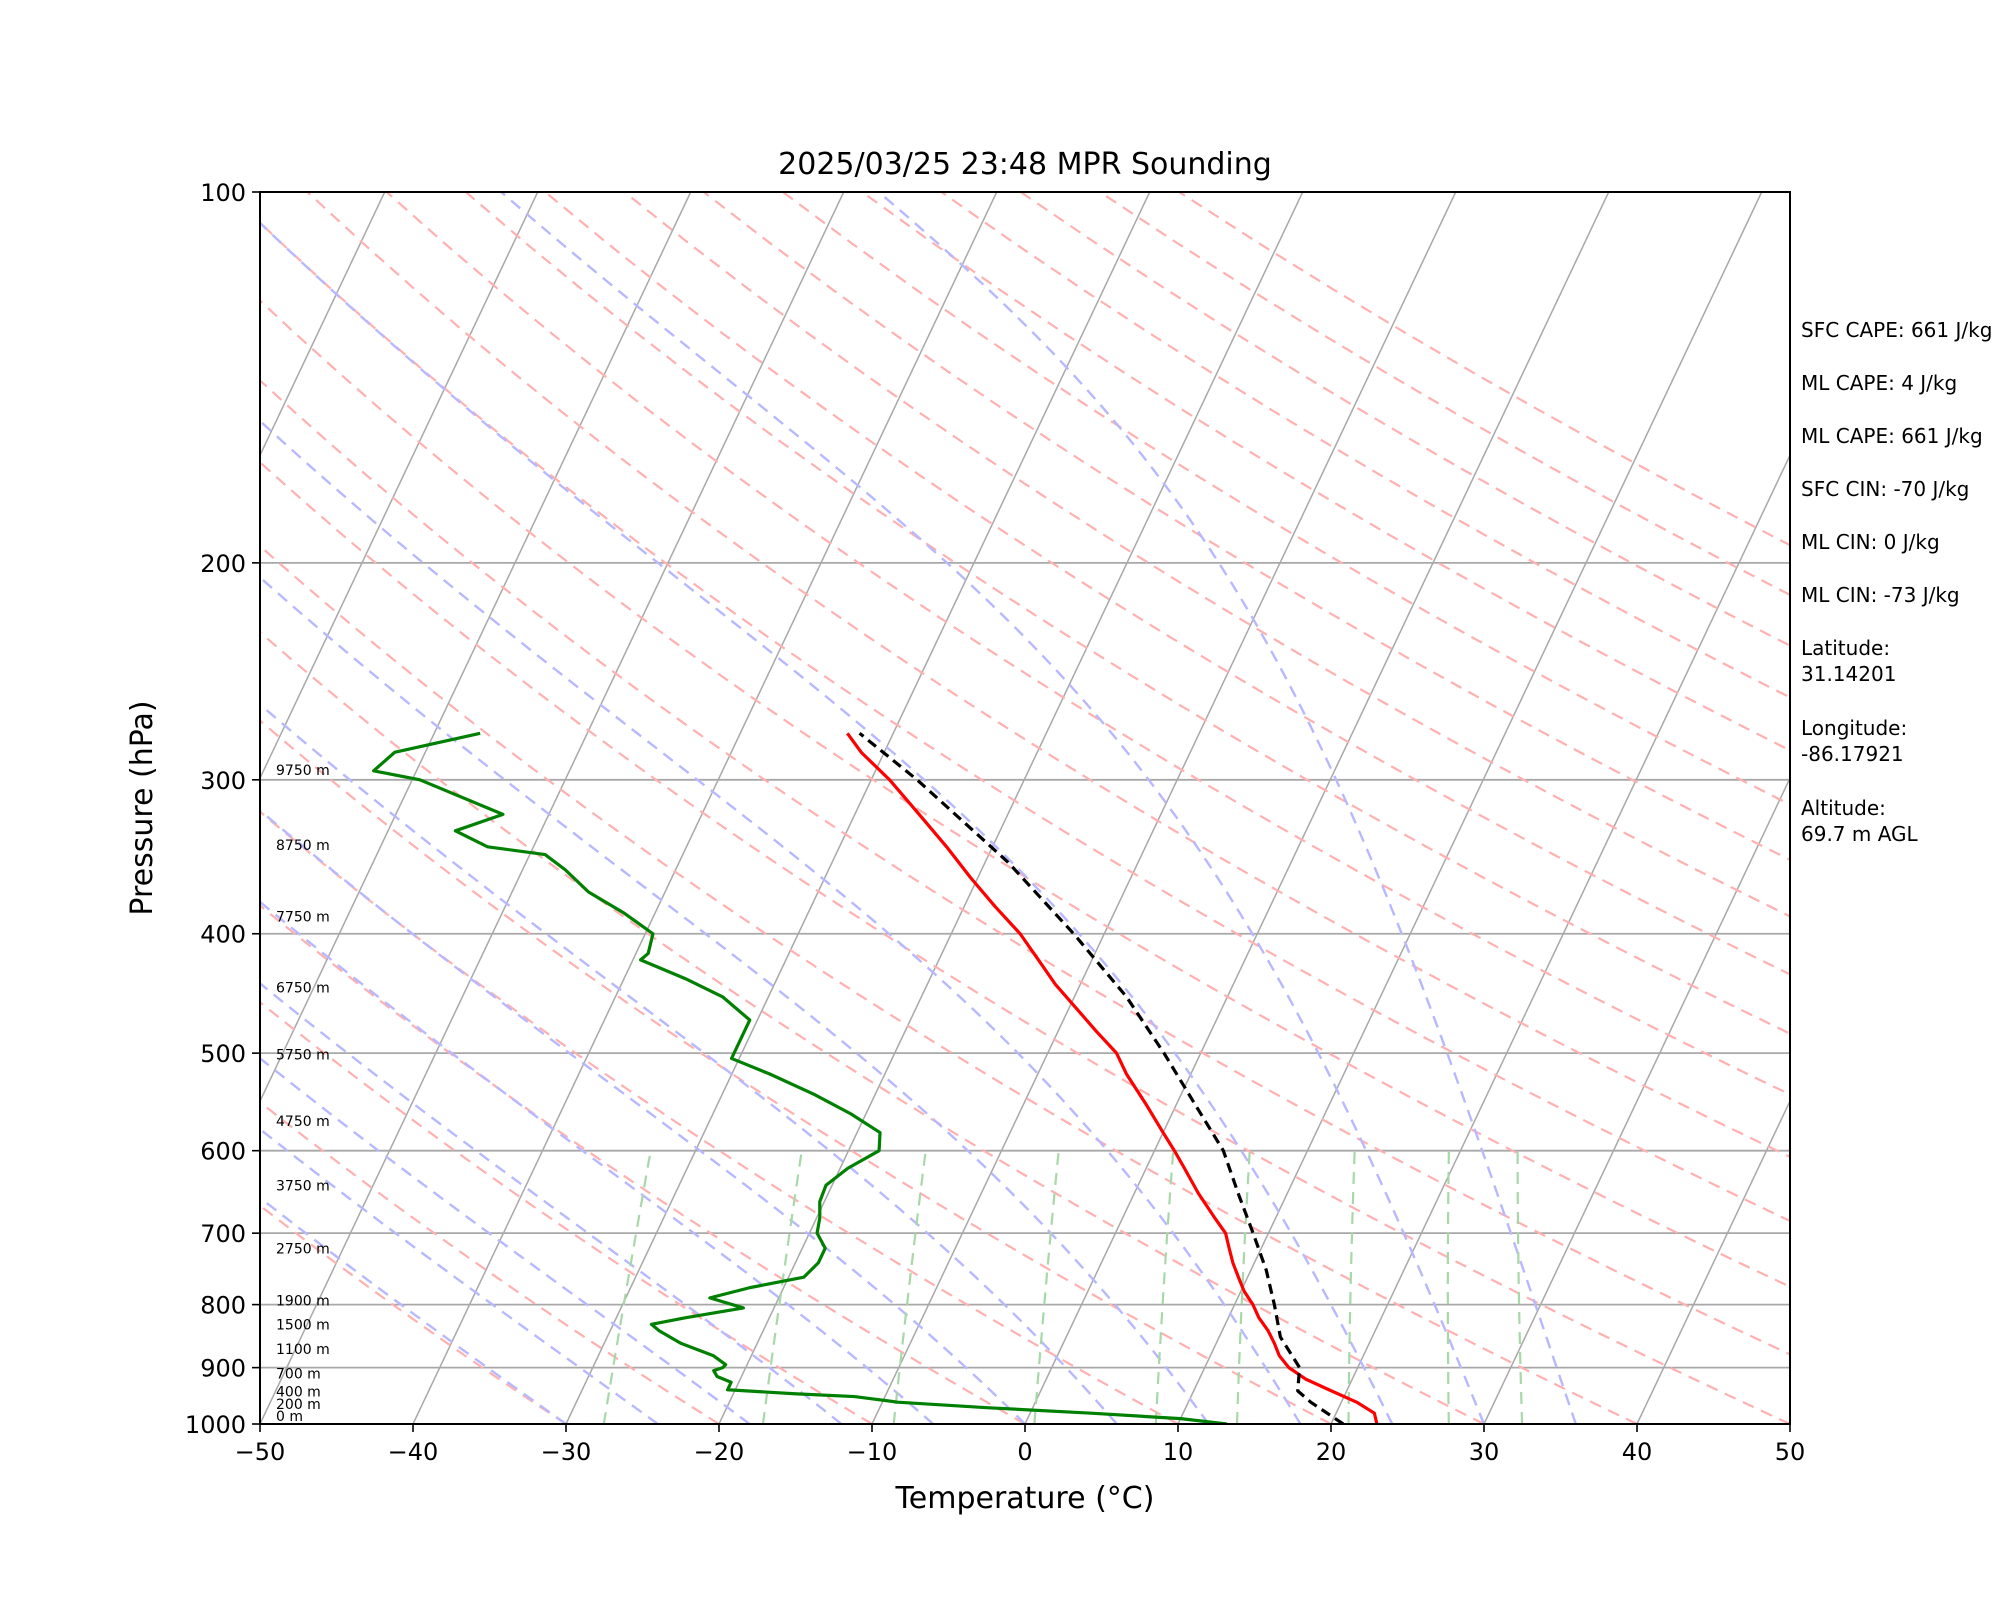 The image size is (2000, 1600). What do you see at coordinates (1178, 1452) in the screenshot?
I see `x-tick-label: 10` at bounding box center [1178, 1452].